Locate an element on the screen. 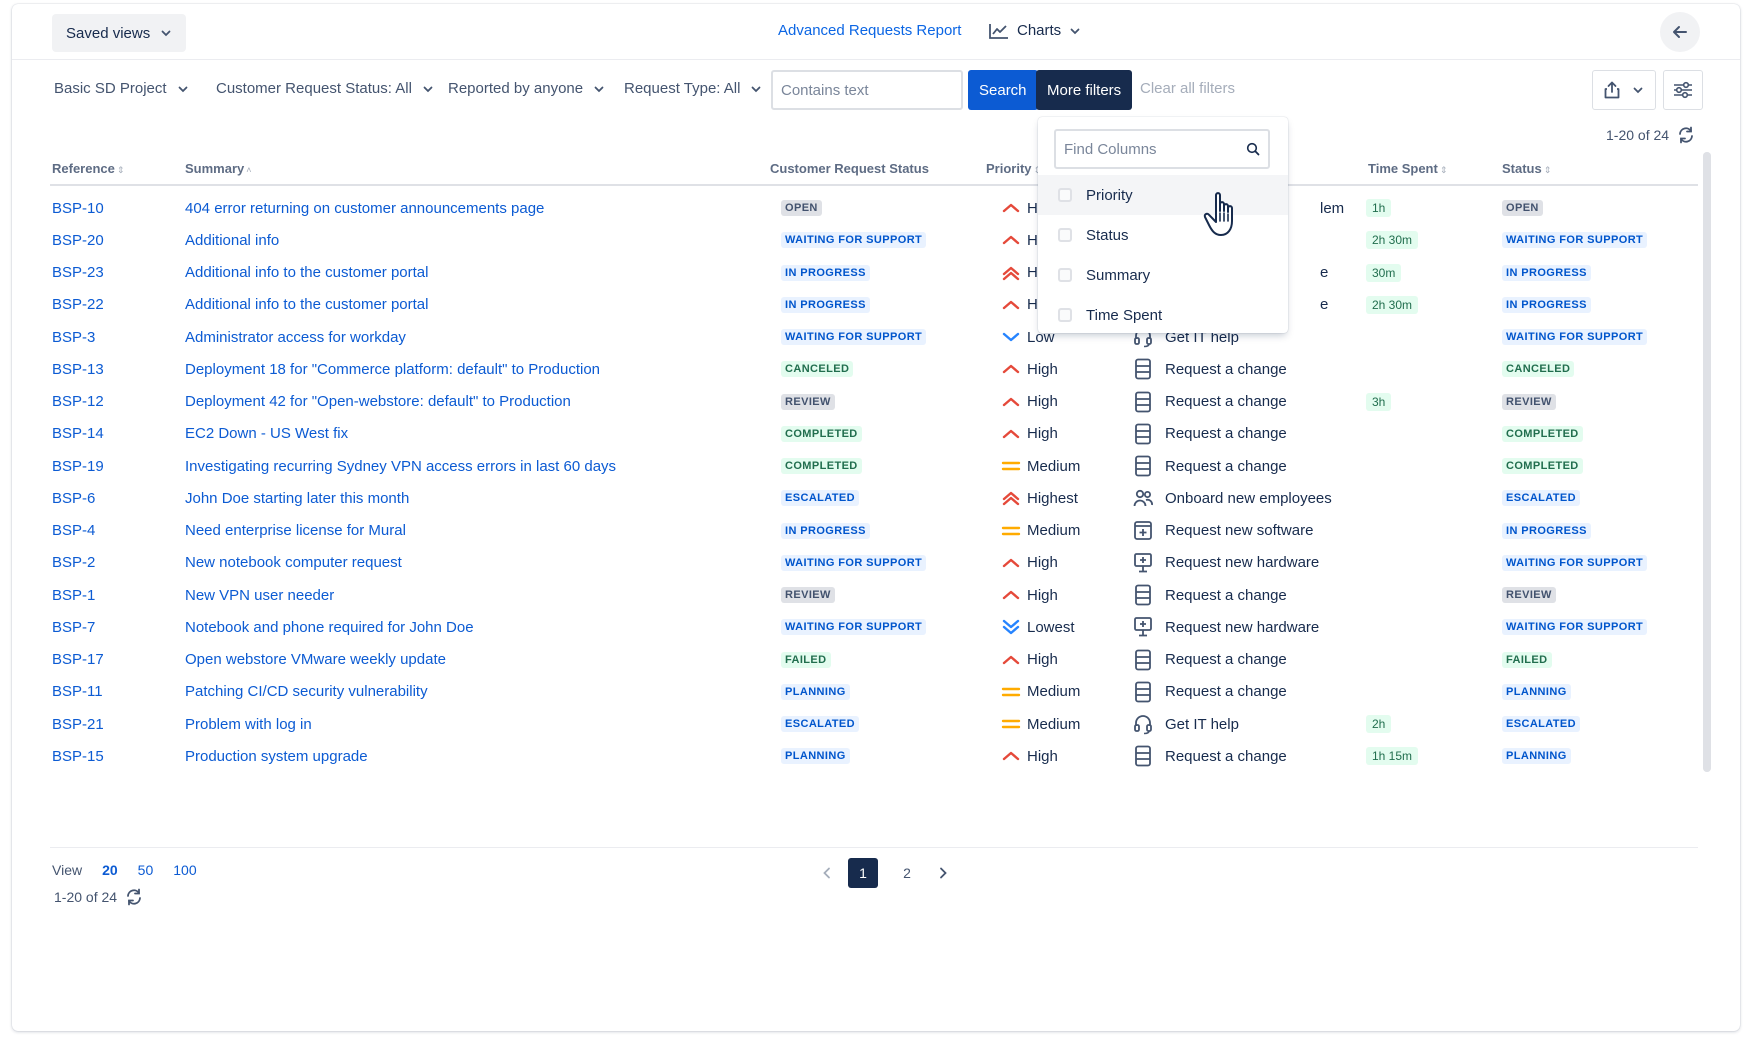 This screenshot has height=1051, width=1752. project-filter: Basic SD Project is located at coordinates (121, 88).